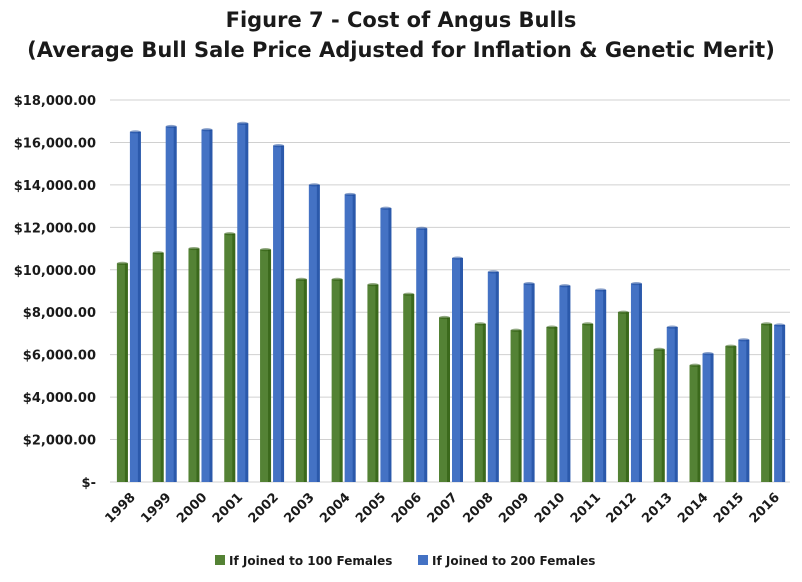  What do you see at coordinates (121, 508) in the screenshot?
I see `x-tick-label: 1998` at bounding box center [121, 508].